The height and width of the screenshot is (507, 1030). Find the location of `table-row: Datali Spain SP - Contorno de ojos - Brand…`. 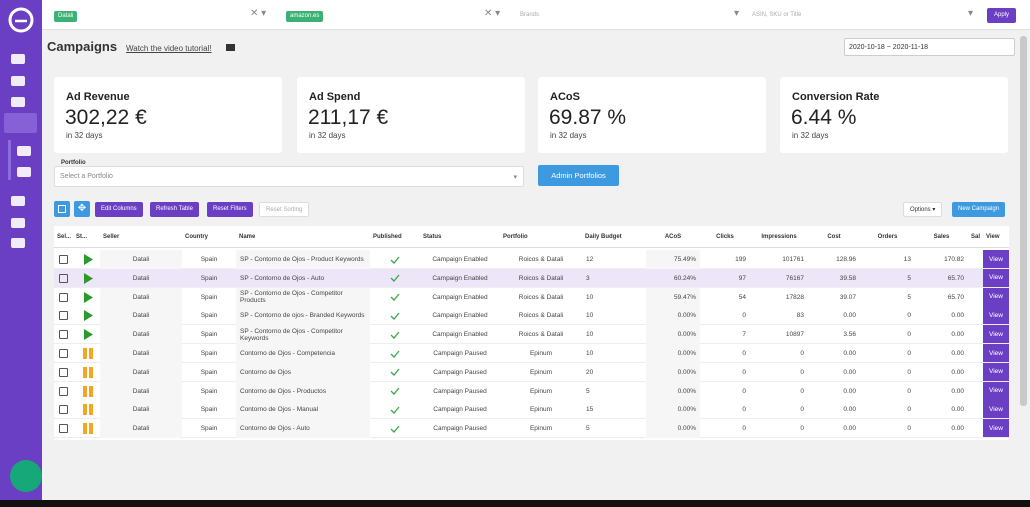

table-row: Datali Spain SP - Contorno de ojos - Brand… is located at coordinates (531, 316).